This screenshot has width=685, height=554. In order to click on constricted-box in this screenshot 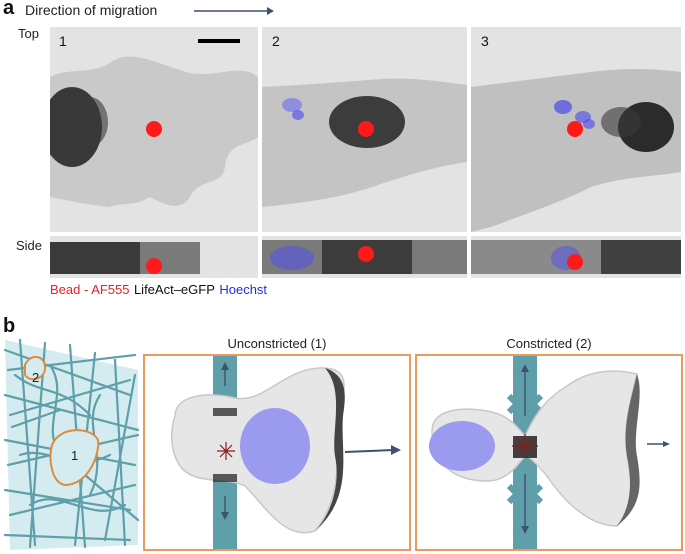, I will do `click(549, 452)`.